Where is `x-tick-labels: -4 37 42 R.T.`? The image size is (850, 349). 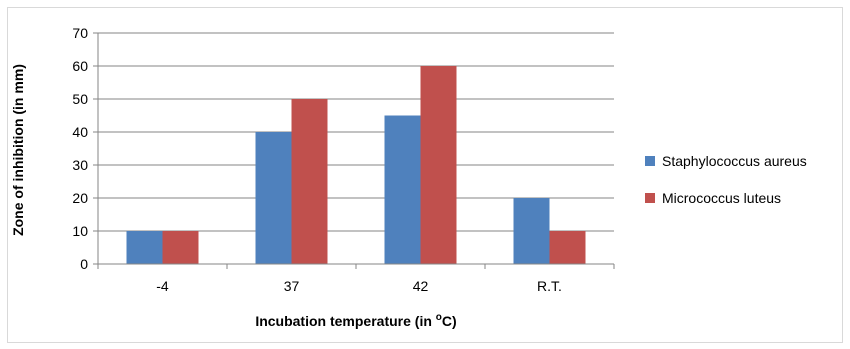 x-tick-labels: -4 37 42 R.T. is located at coordinates (359, 286).